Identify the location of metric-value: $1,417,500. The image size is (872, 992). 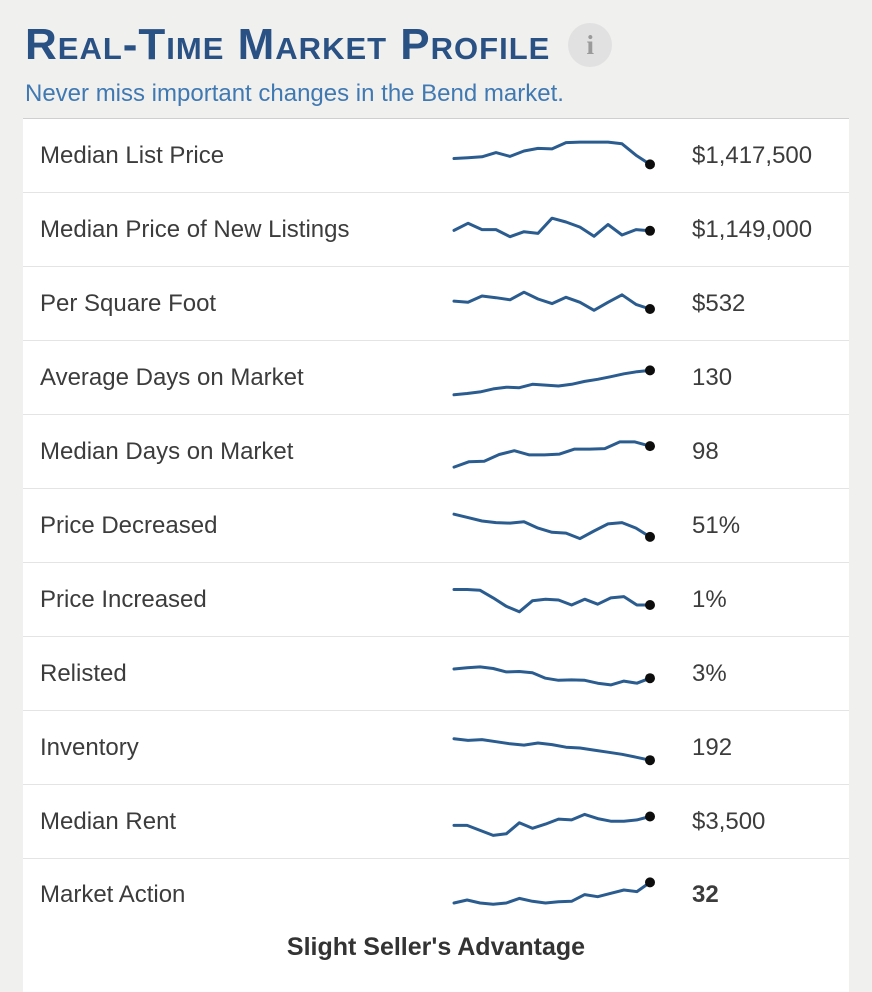
(752, 155).